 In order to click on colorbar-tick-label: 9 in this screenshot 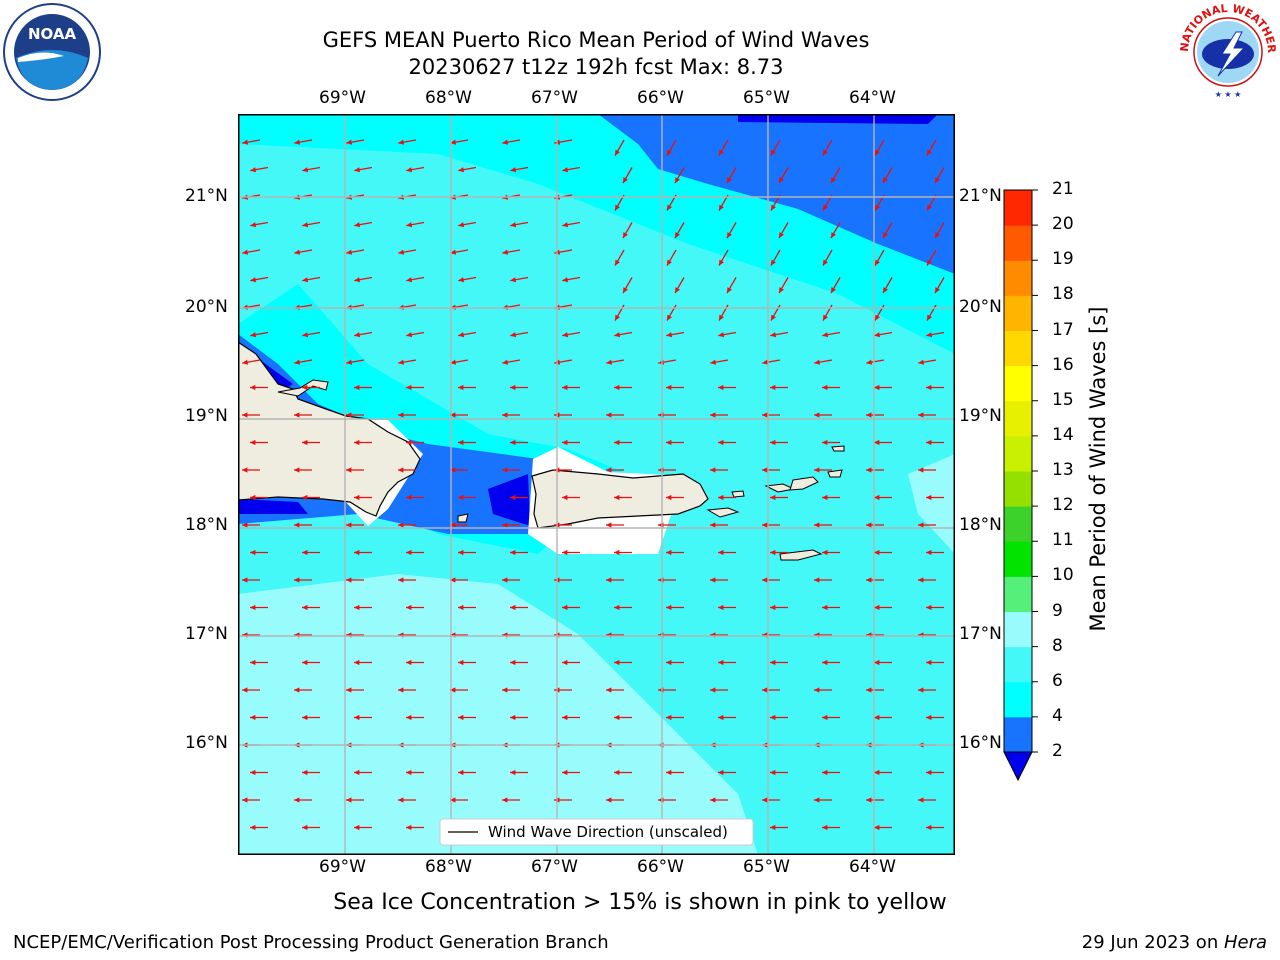, I will do `click(1057, 610)`.